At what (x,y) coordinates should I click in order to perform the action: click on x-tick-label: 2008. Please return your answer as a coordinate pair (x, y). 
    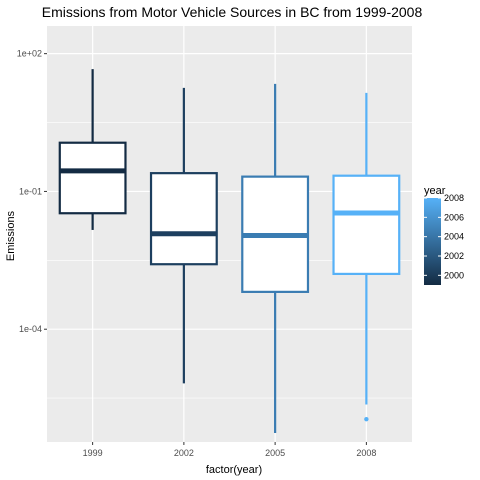
    Looking at the image, I should click on (366, 453).